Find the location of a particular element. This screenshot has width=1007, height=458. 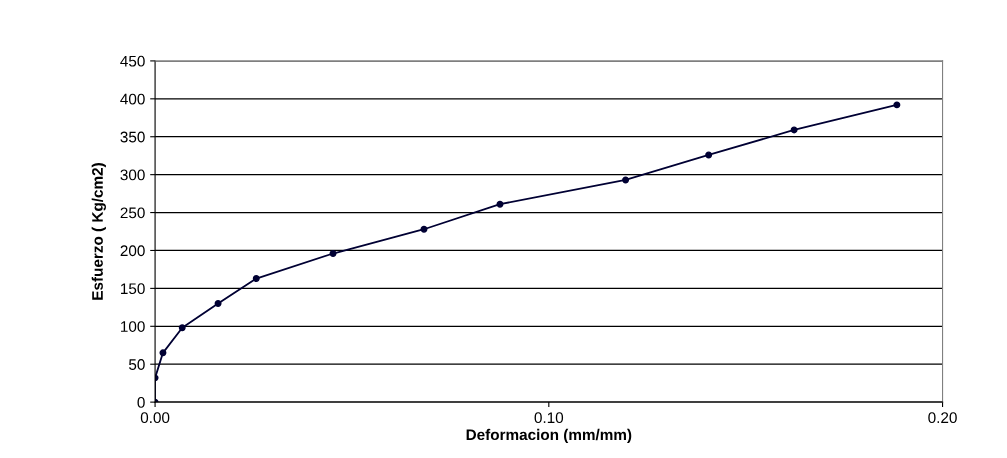

y-tick-label: 250 is located at coordinates (132, 213).